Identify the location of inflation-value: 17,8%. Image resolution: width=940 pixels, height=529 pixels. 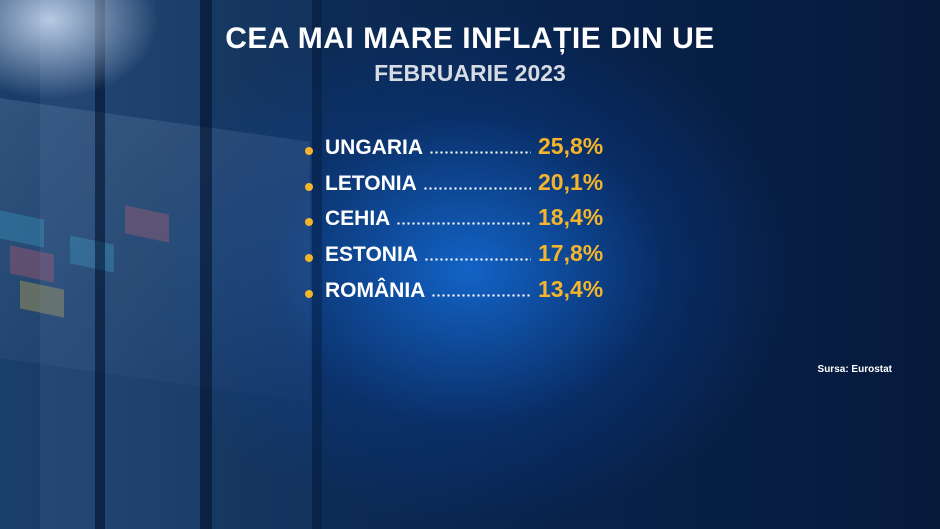
(571, 253).